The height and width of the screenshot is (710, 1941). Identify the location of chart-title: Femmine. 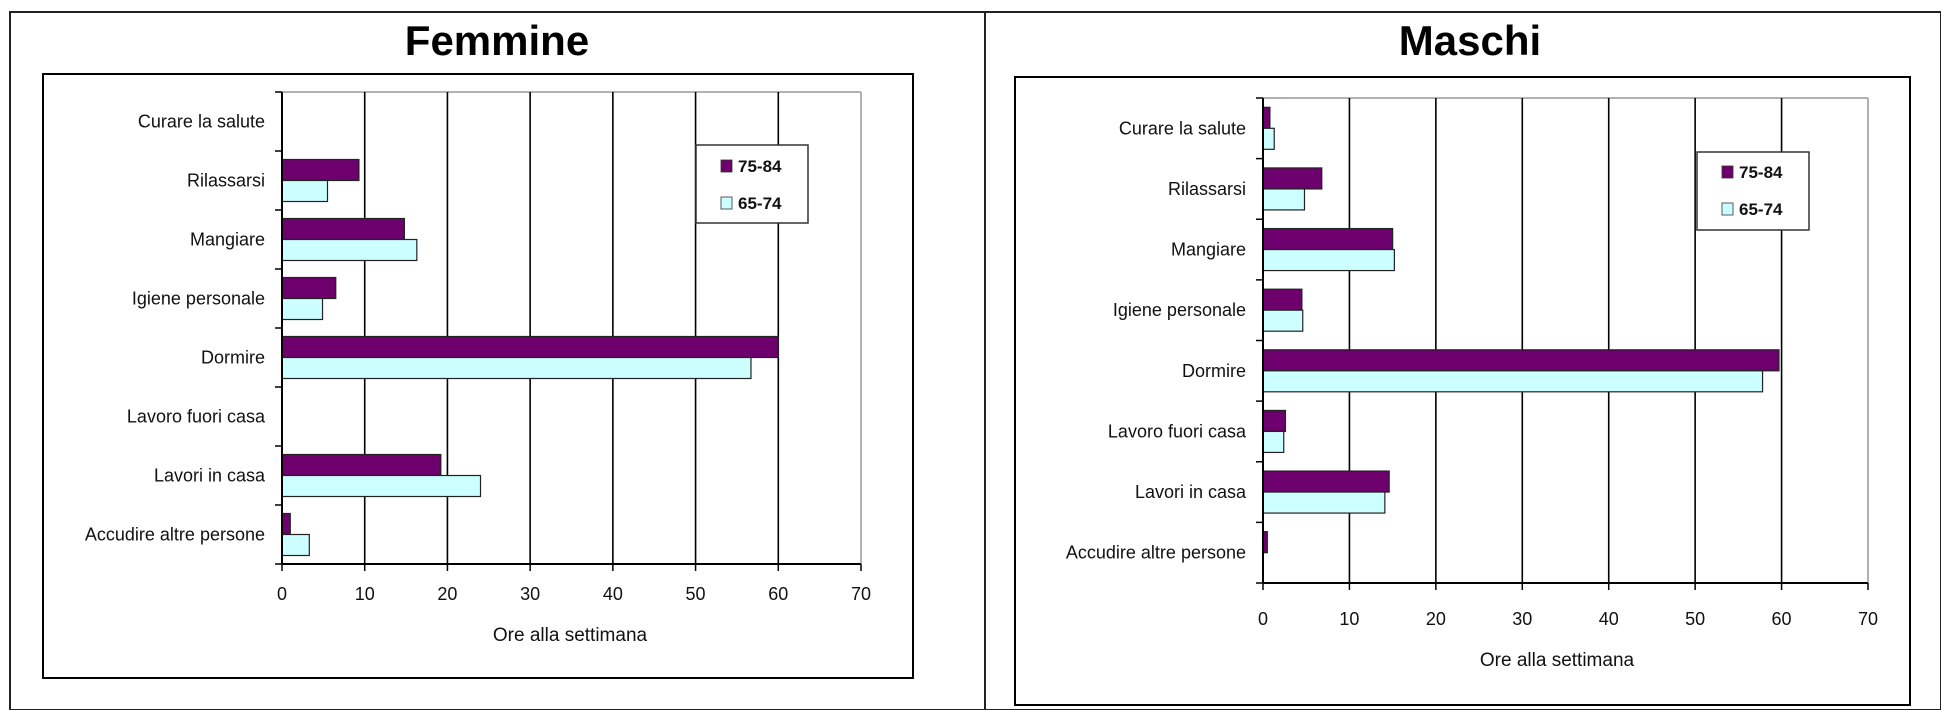
(497, 40).